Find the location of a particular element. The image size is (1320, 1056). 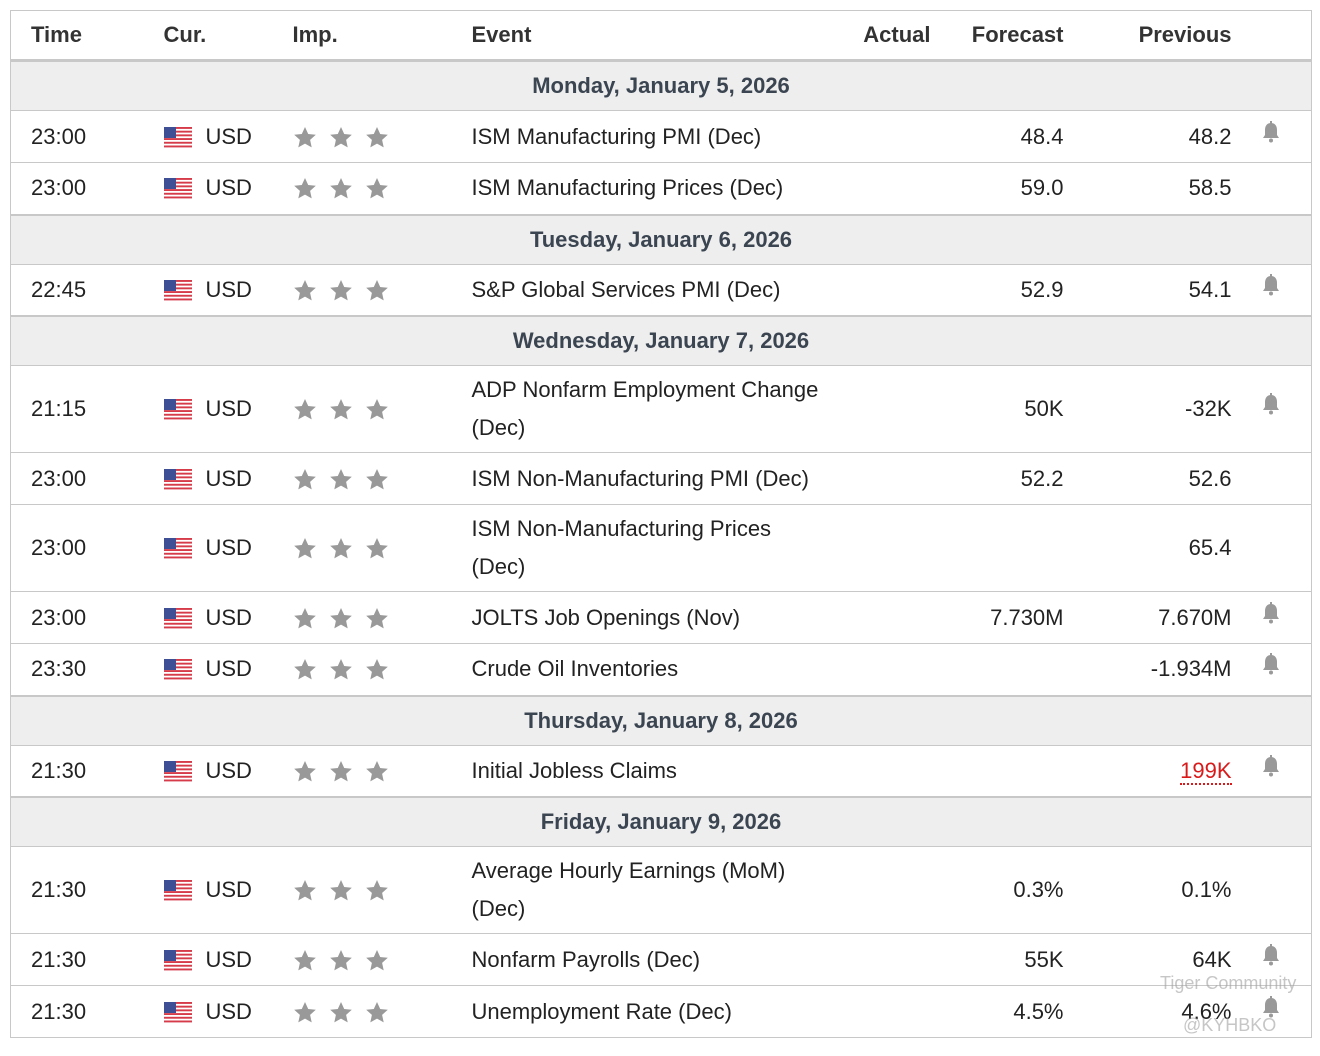

forecast: 52.2 is located at coordinates (1042, 478).